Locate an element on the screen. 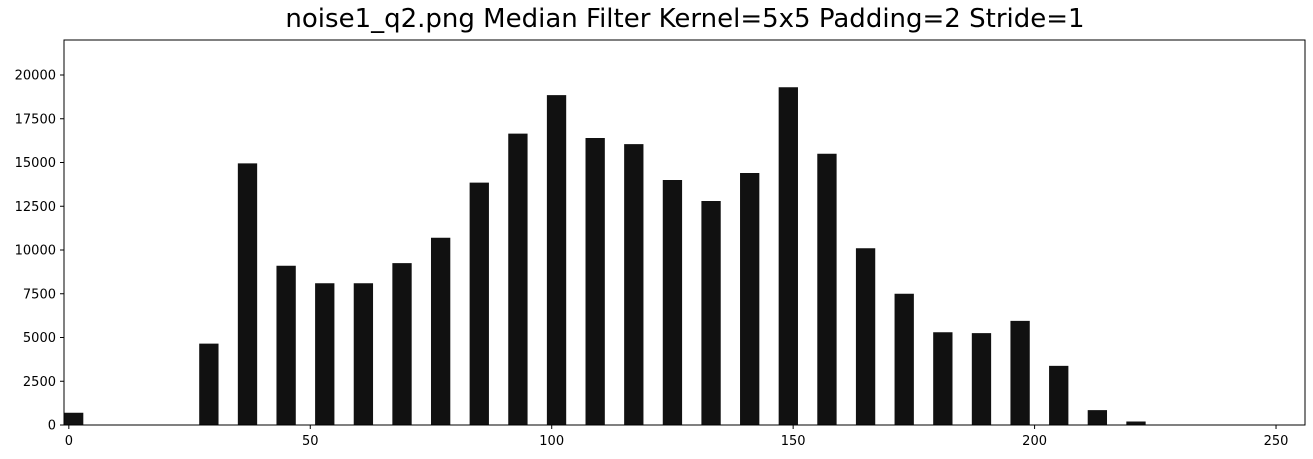  x-tick-label: 250 is located at coordinates (1276, 441).